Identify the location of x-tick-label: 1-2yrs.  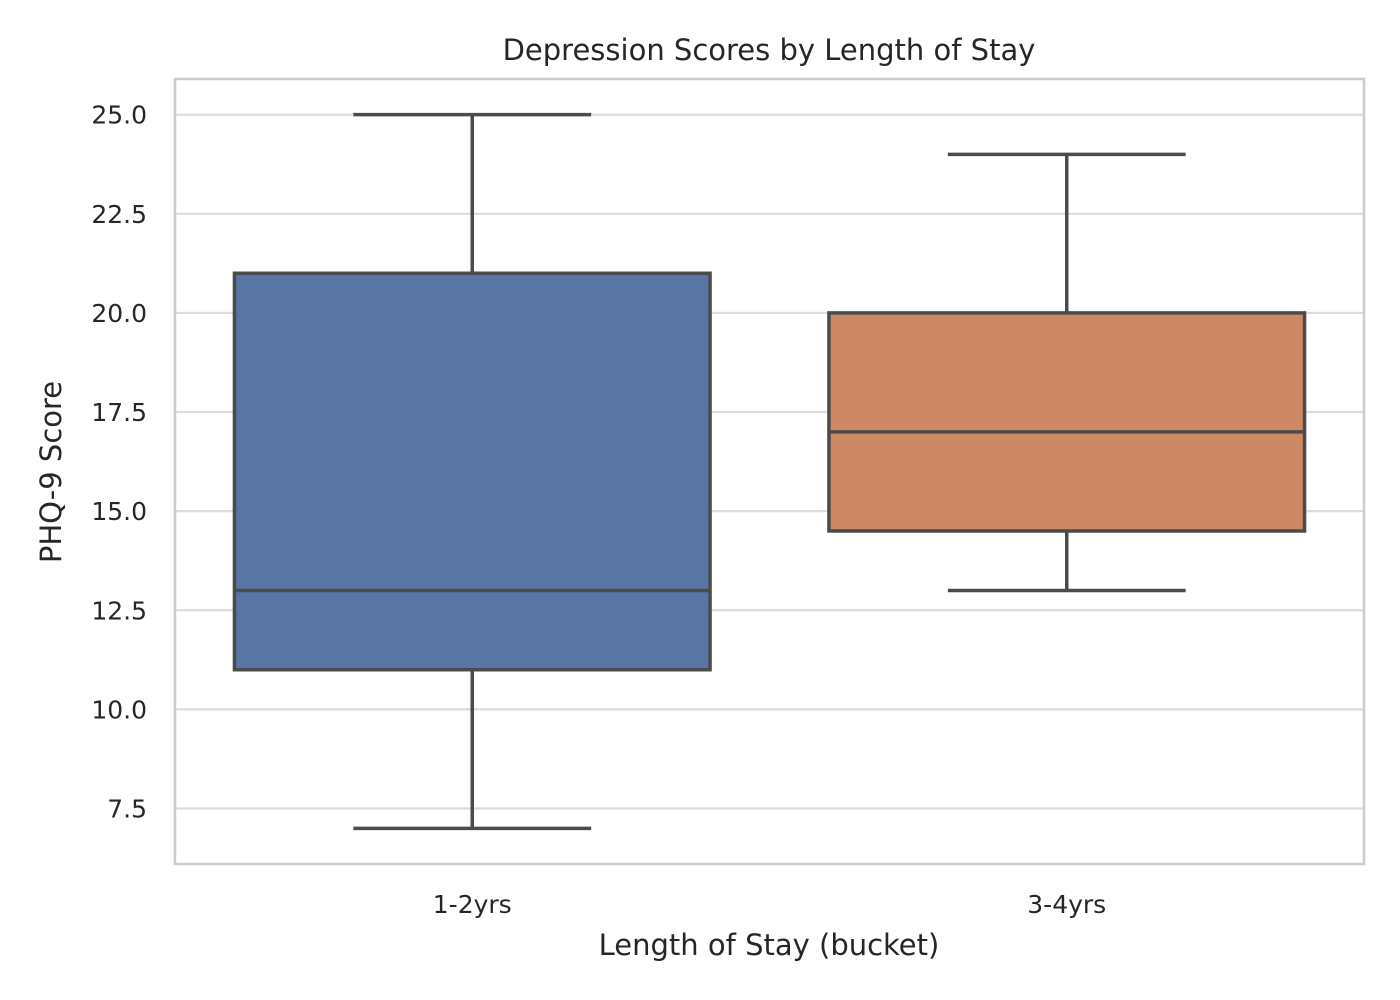
(472, 904).